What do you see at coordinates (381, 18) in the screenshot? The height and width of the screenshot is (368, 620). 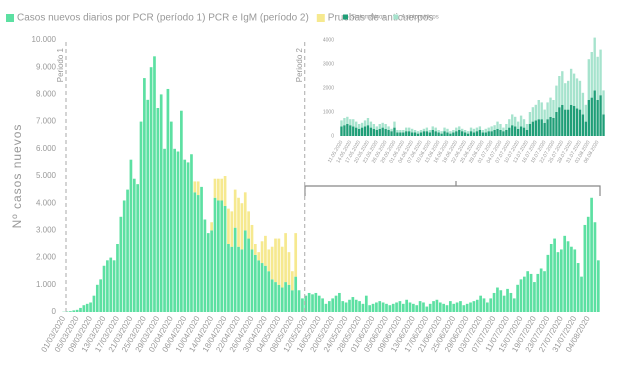 I see `legend-label: Pruebas de anticuerpos` at bounding box center [381, 18].